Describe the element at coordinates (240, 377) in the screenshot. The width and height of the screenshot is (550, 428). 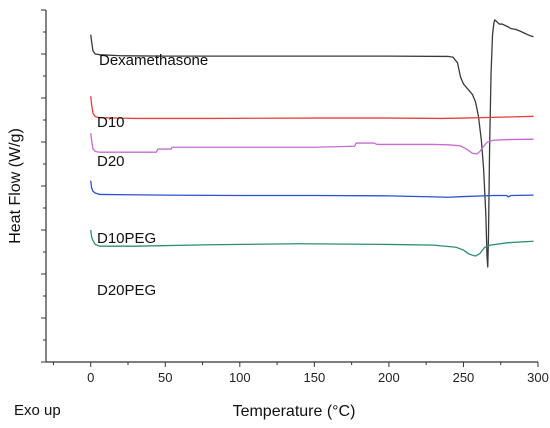
I see `x-tick-label: 100` at that location.